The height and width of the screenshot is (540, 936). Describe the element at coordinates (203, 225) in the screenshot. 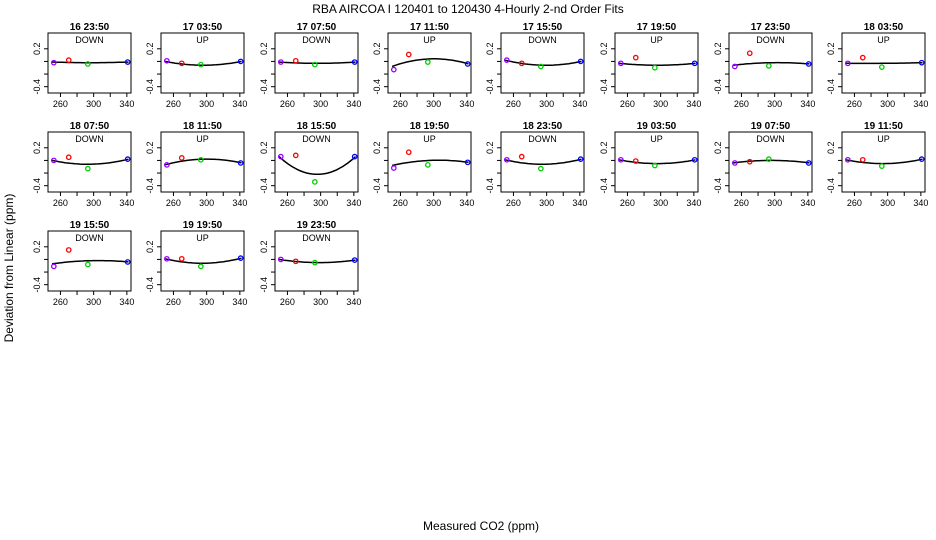

I see `panel-label: 19 19:50` at that location.